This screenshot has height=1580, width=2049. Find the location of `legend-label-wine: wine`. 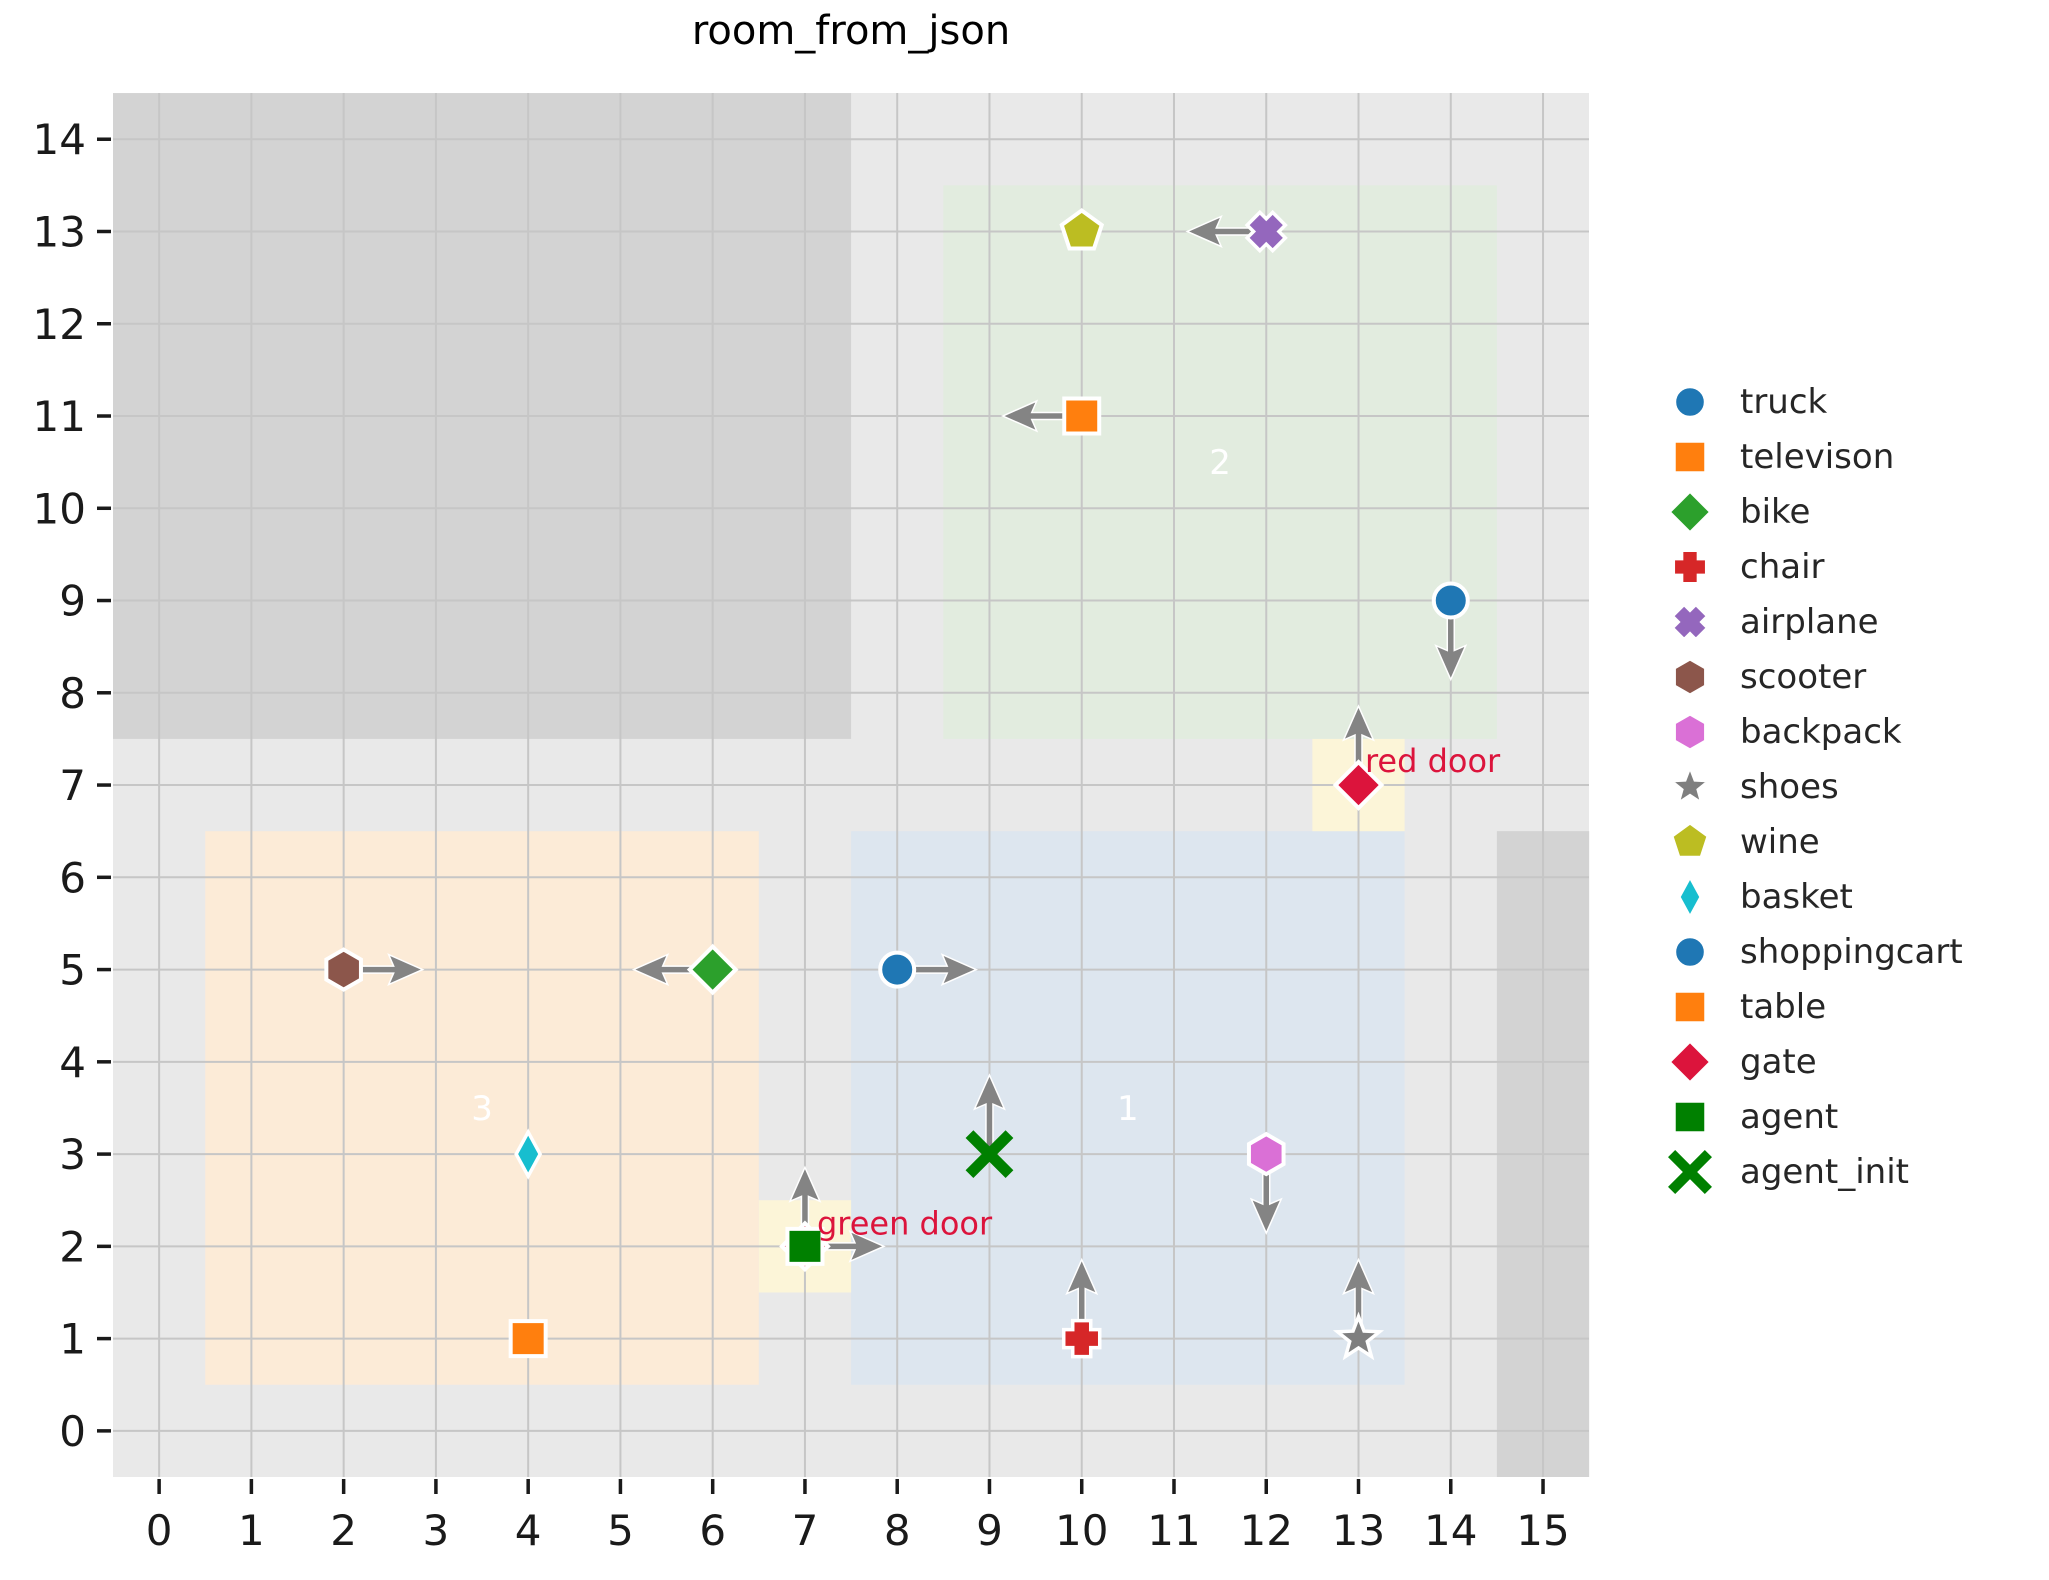

legend-label-wine: wine is located at coordinates (1780, 841).